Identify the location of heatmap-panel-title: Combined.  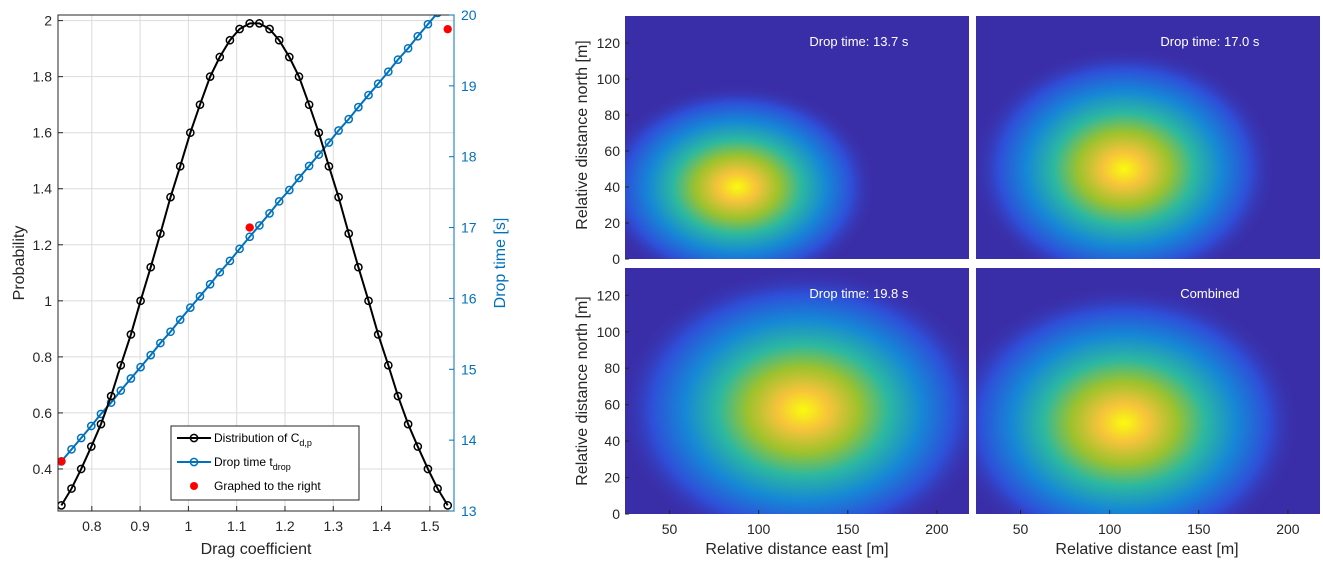
(1209, 293).